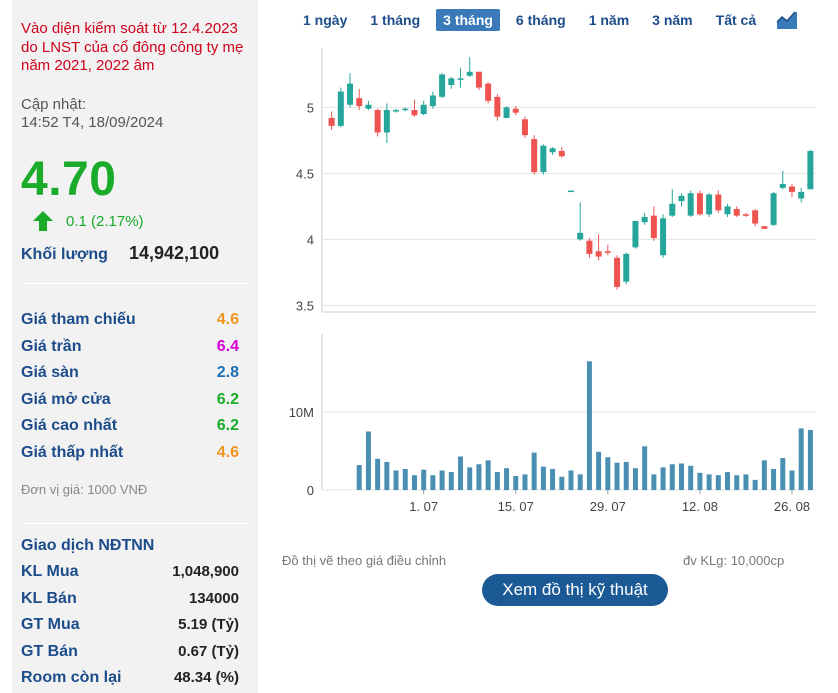 This screenshot has height=693, width=838. Describe the element at coordinates (54, 104) in the screenshot. I see `update-label: Cập nhật:` at that location.